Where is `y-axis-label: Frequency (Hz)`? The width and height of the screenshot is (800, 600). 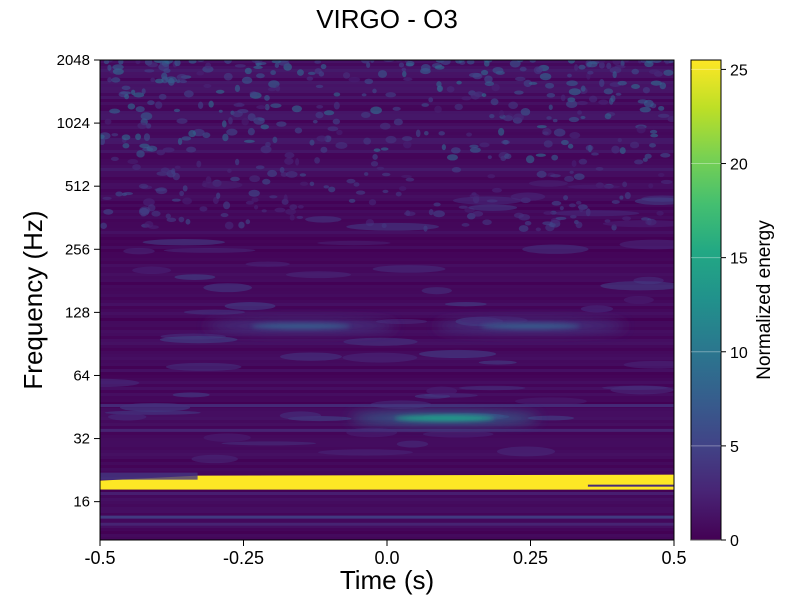 y-axis-label: Frequency (Hz) is located at coordinates (33, 299).